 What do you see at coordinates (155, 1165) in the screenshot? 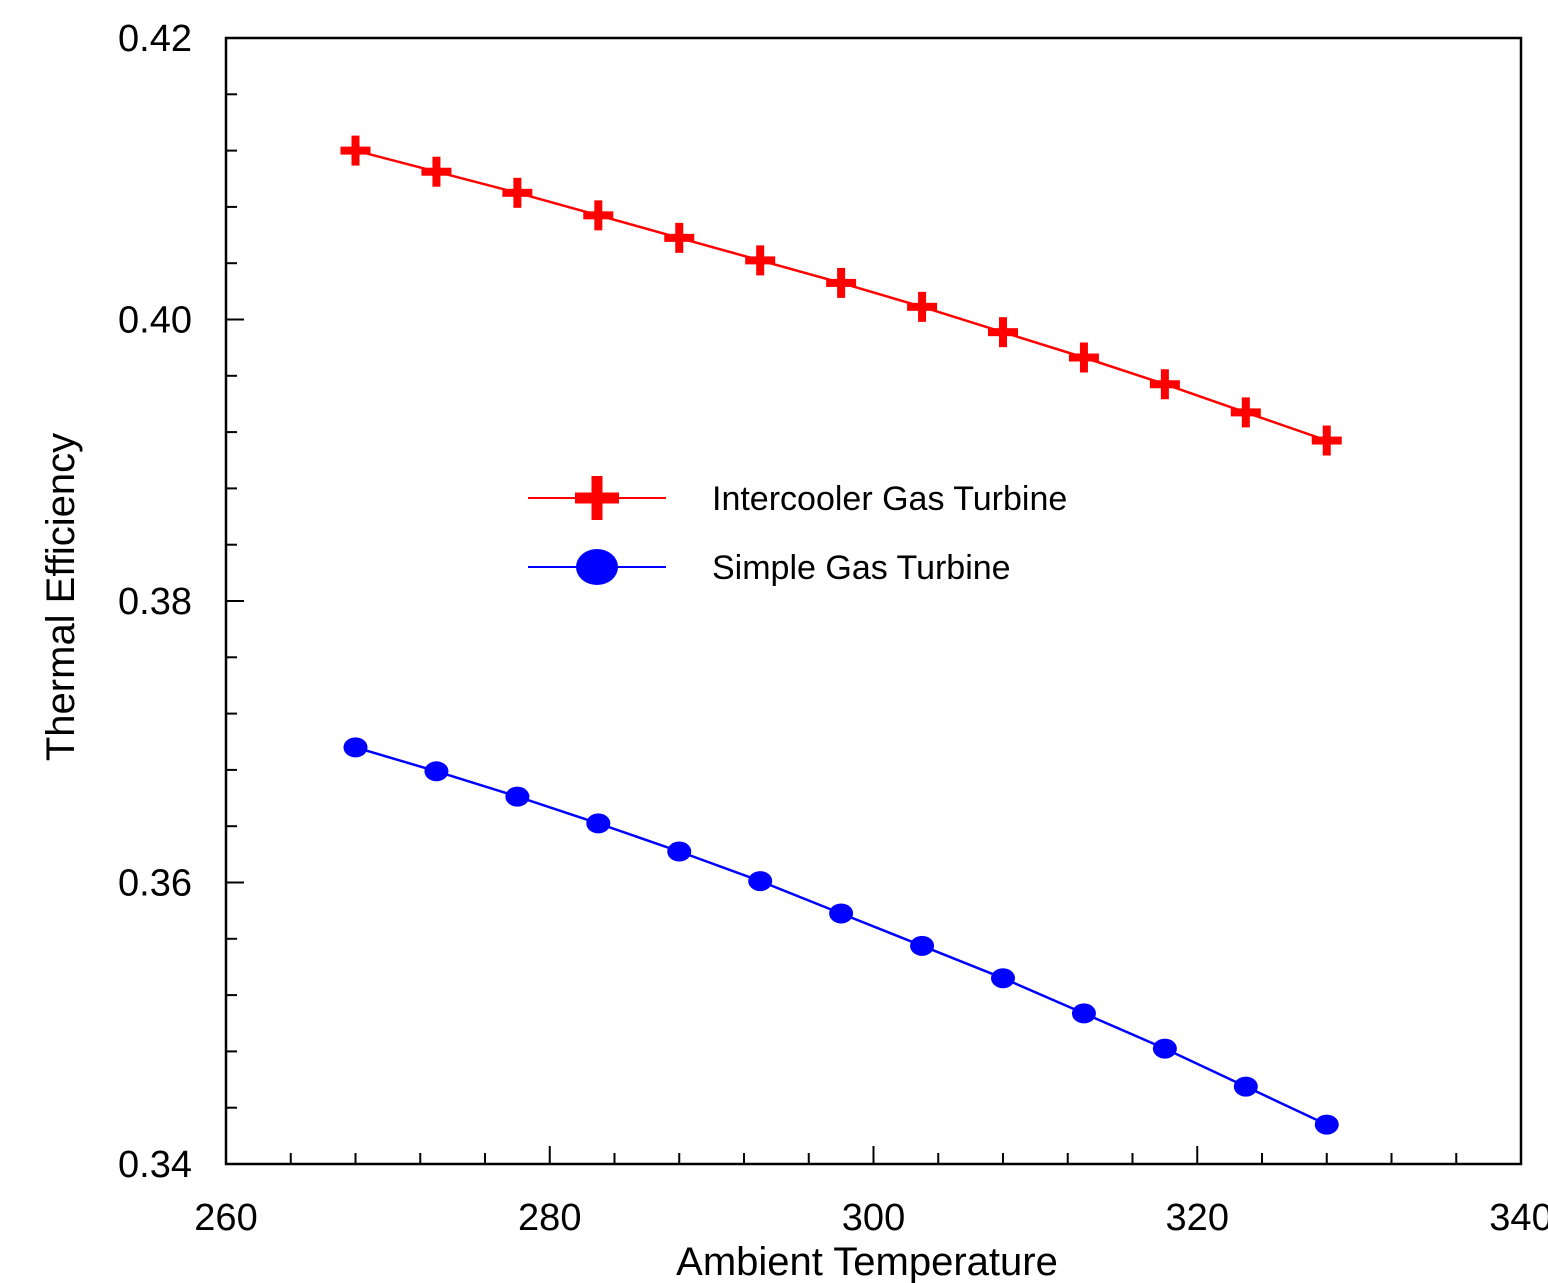
I see `y-tick-label: 0.34` at bounding box center [155, 1165].